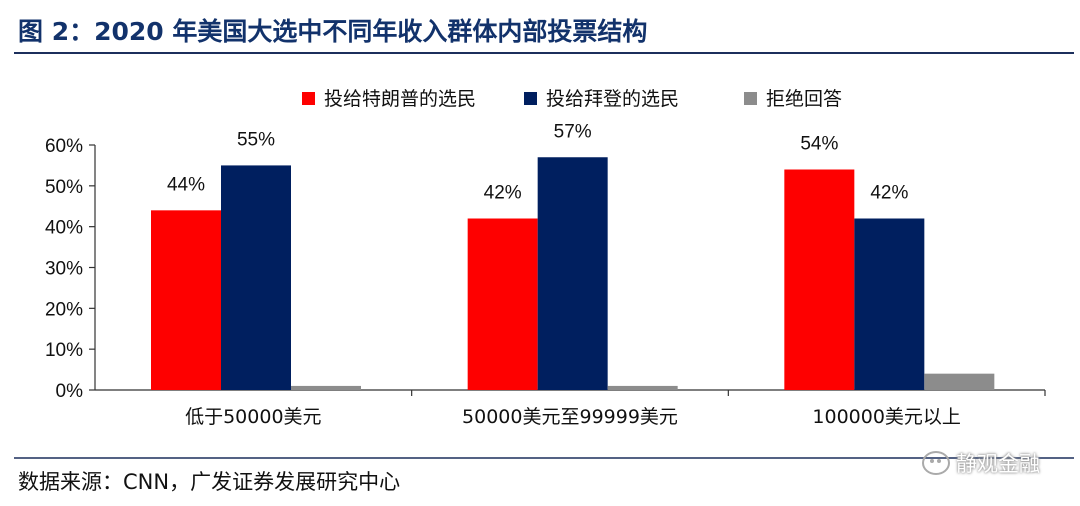  What do you see at coordinates (936, 463) in the screenshot?
I see `wechat-icon` at bounding box center [936, 463].